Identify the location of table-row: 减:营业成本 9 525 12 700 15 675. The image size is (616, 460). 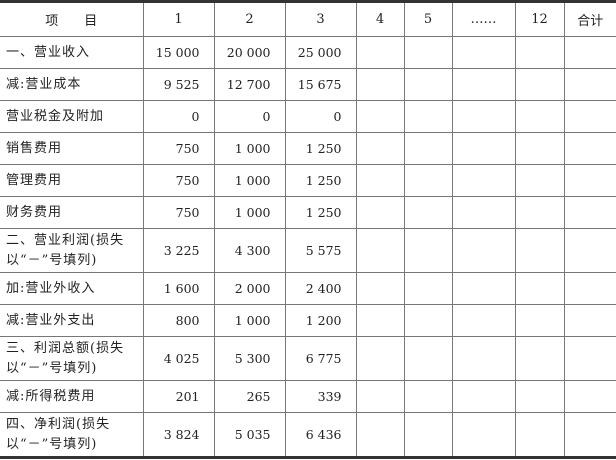
(308, 84).